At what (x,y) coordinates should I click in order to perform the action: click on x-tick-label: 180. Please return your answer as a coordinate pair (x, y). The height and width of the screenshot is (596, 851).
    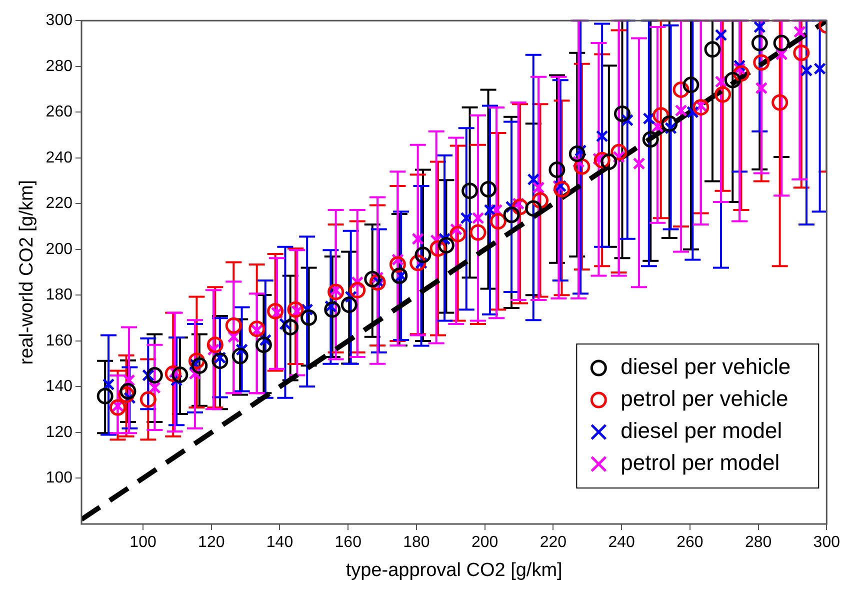
    Looking at the image, I should click on (416, 543).